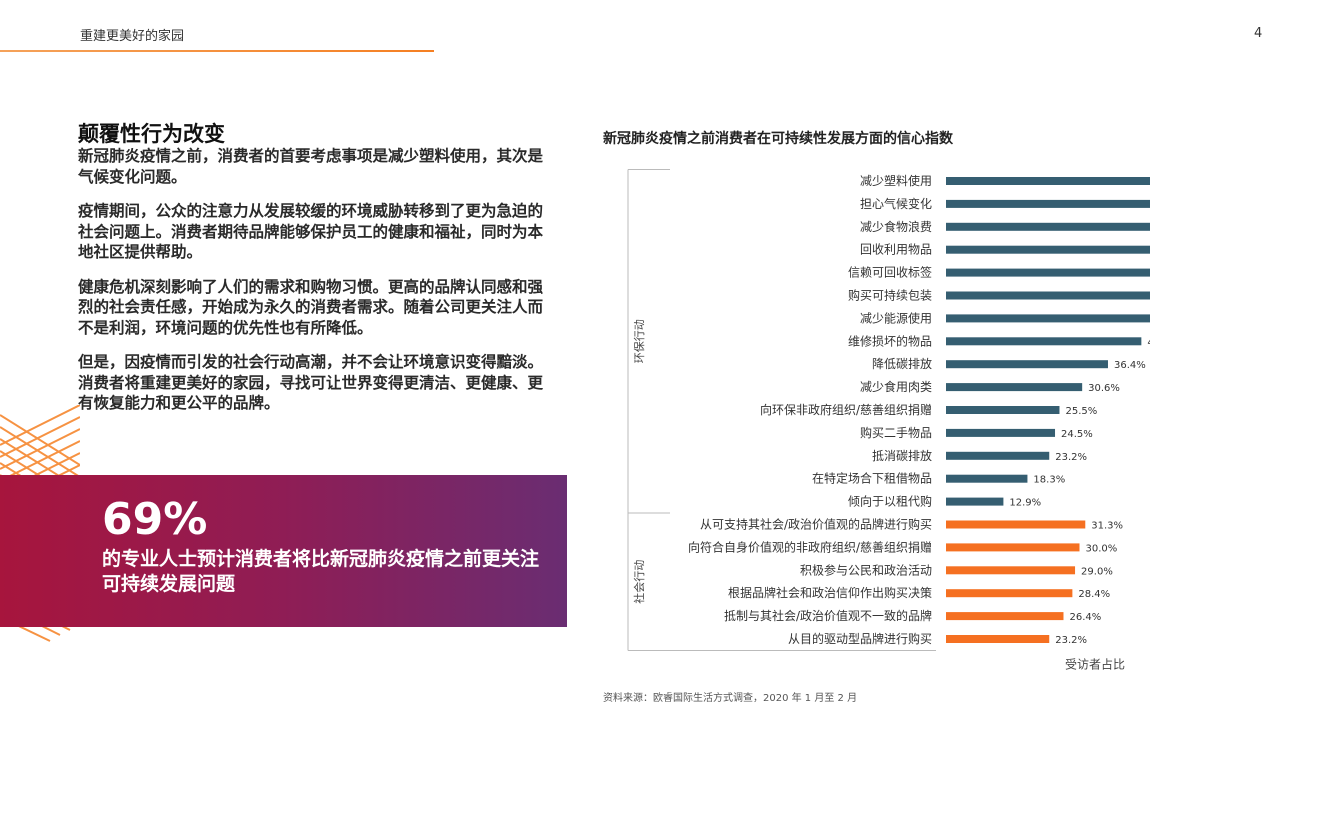 This screenshot has height=815, width=1343. Describe the element at coordinates (830, 592) in the screenshot. I see `category-label: 根据品牌社会和政治信仰作出购买决策` at that location.